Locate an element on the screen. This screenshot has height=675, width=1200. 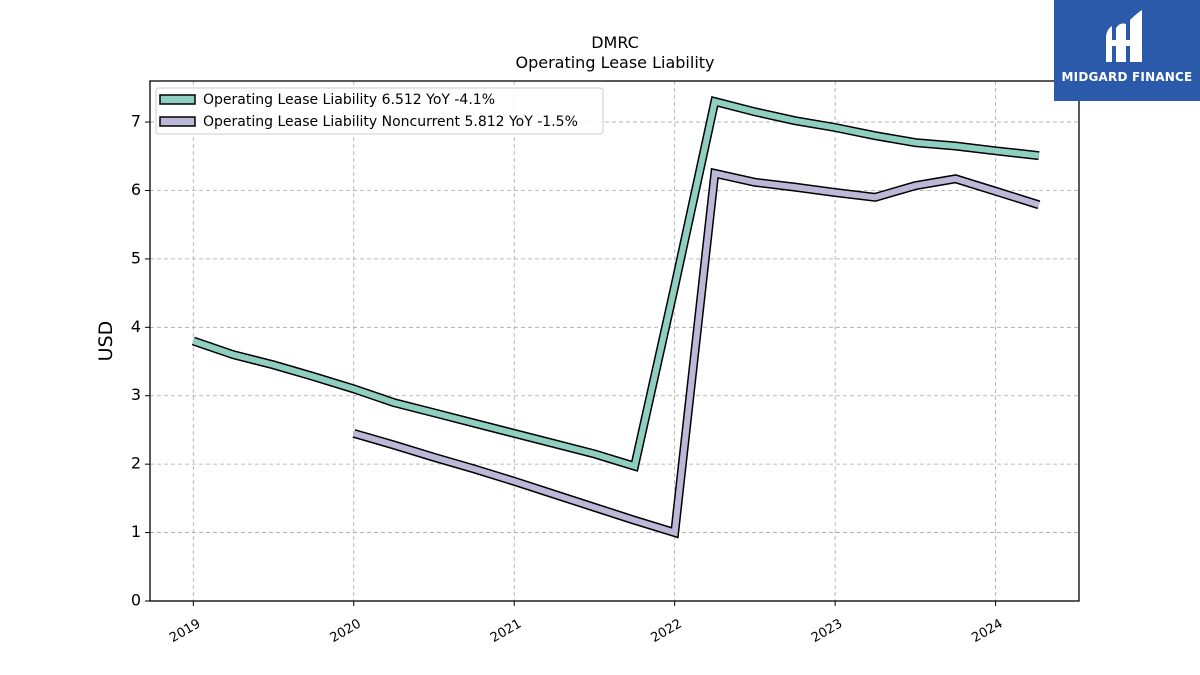
legend-box is located at coordinates (379, 111).